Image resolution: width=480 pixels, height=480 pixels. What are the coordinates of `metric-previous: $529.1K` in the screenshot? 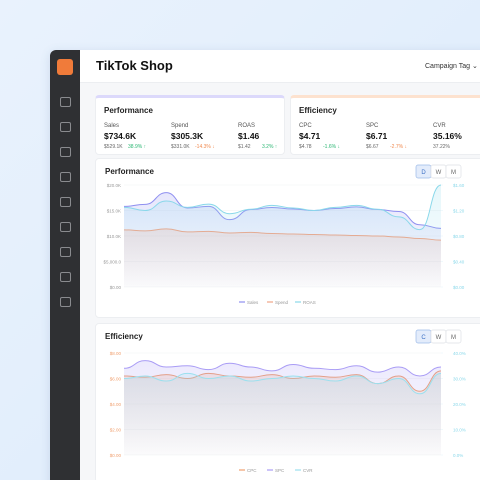 It's located at (113, 147).